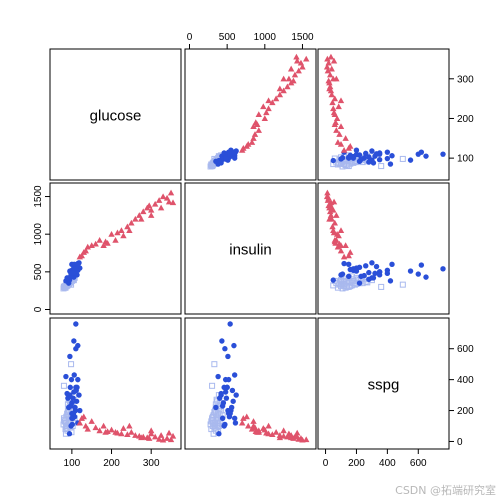 The height and width of the screenshot is (502, 502). Describe the element at coordinates (111, 463) in the screenshot. I see `x-tick-label-glucose: 200` at that location.